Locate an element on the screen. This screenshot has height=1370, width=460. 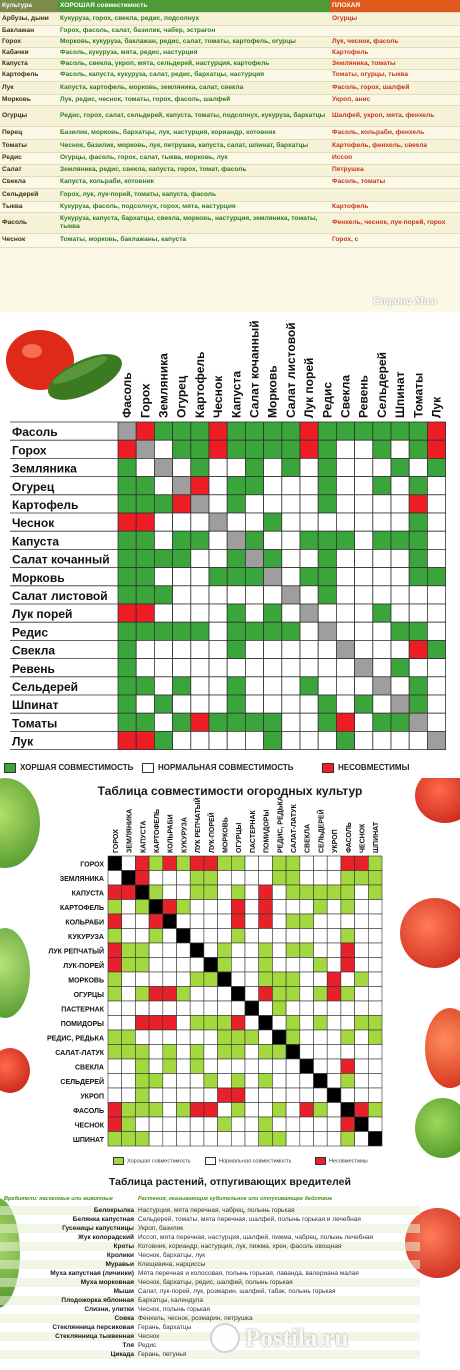
grid1-col-label: Лук порей is located at coordinates (309, 388).